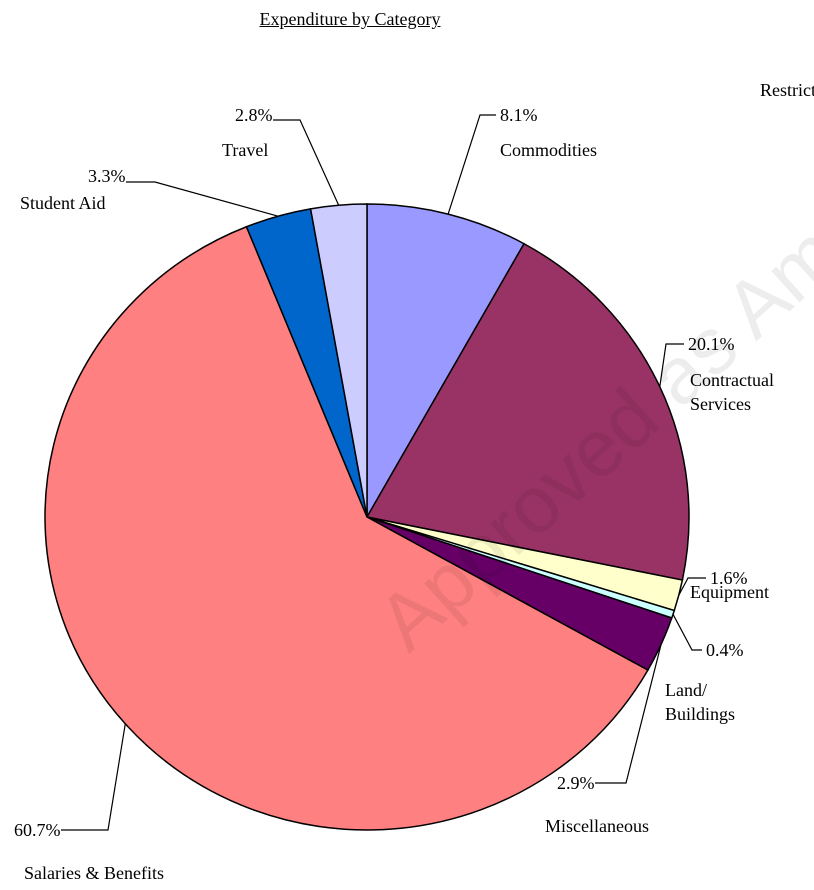  Describe the element at coordinates (63, 203) in the screenshot. I see `category-label: Student Aid` at that location.